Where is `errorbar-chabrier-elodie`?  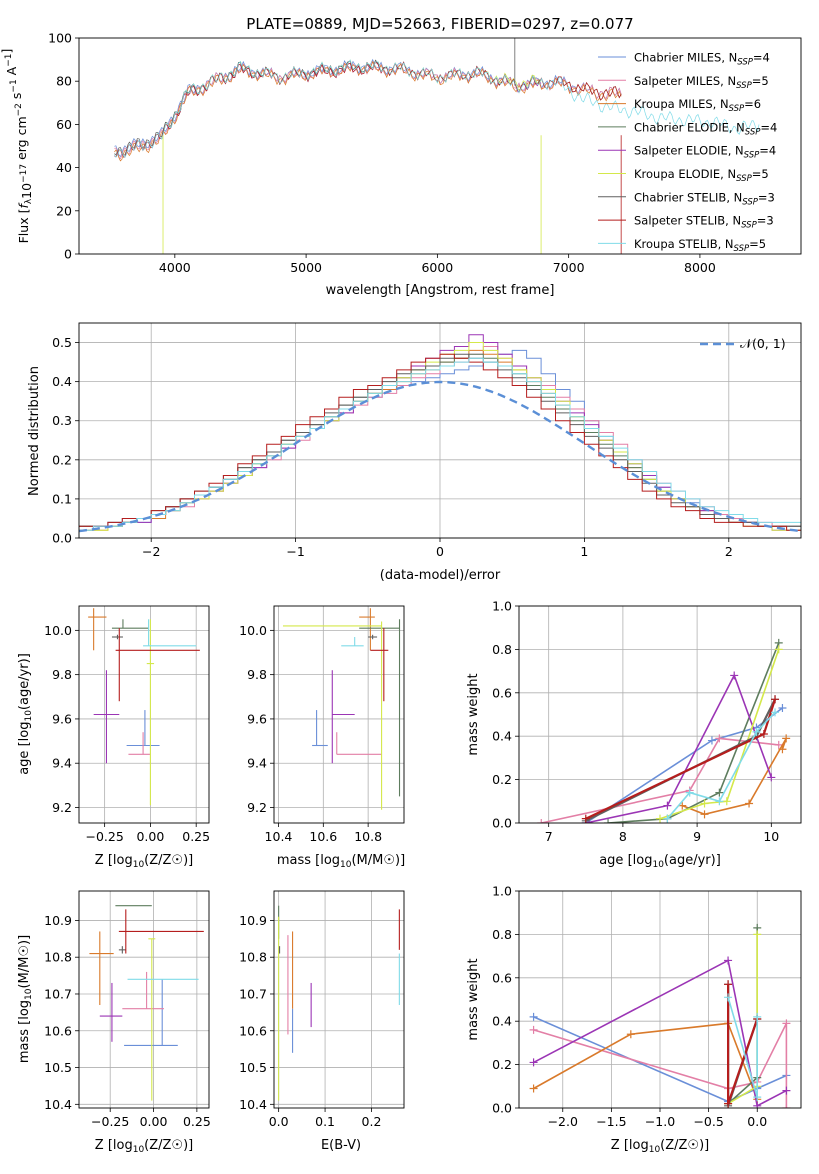
errorbar-chabrier-elodie is located at coordinates (130, 624).